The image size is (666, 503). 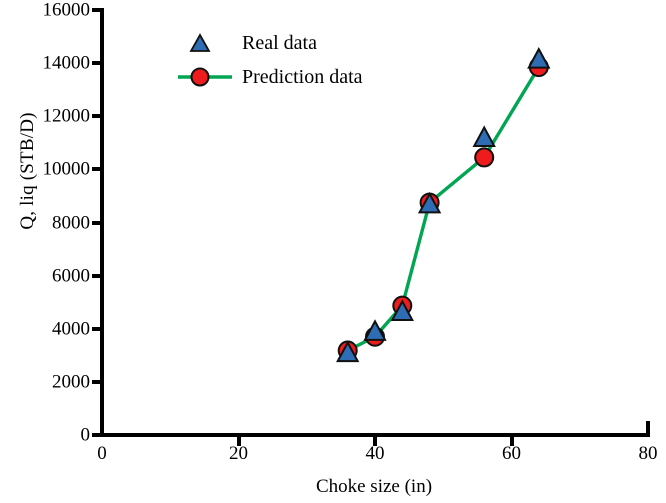 What do you see at coordinates (45, 251) in the screenshot?
I see `y-axis-tick-labels: 0 2000 4000 6000 8000 10000 12000 14000 16000` at bounding box center [45, 251].